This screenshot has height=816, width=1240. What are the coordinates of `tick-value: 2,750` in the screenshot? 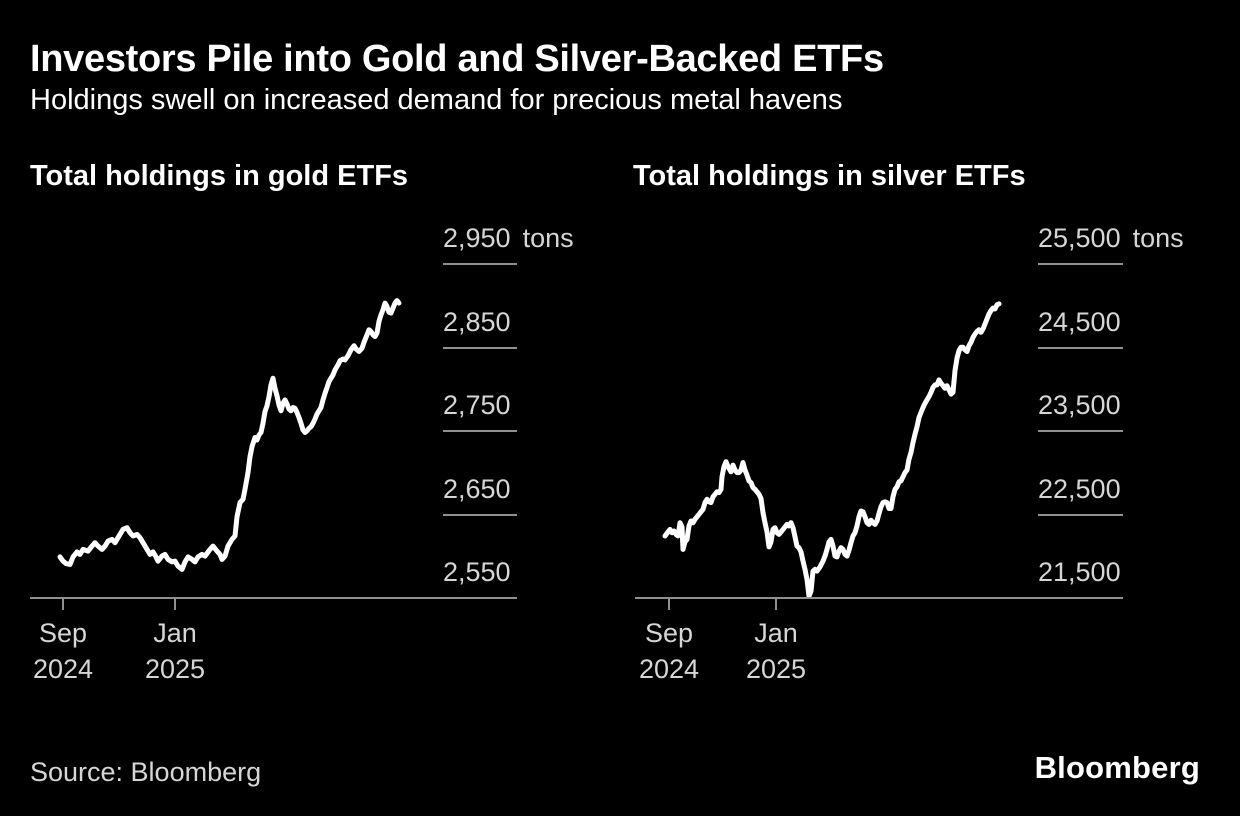 It's located at (477, 405).